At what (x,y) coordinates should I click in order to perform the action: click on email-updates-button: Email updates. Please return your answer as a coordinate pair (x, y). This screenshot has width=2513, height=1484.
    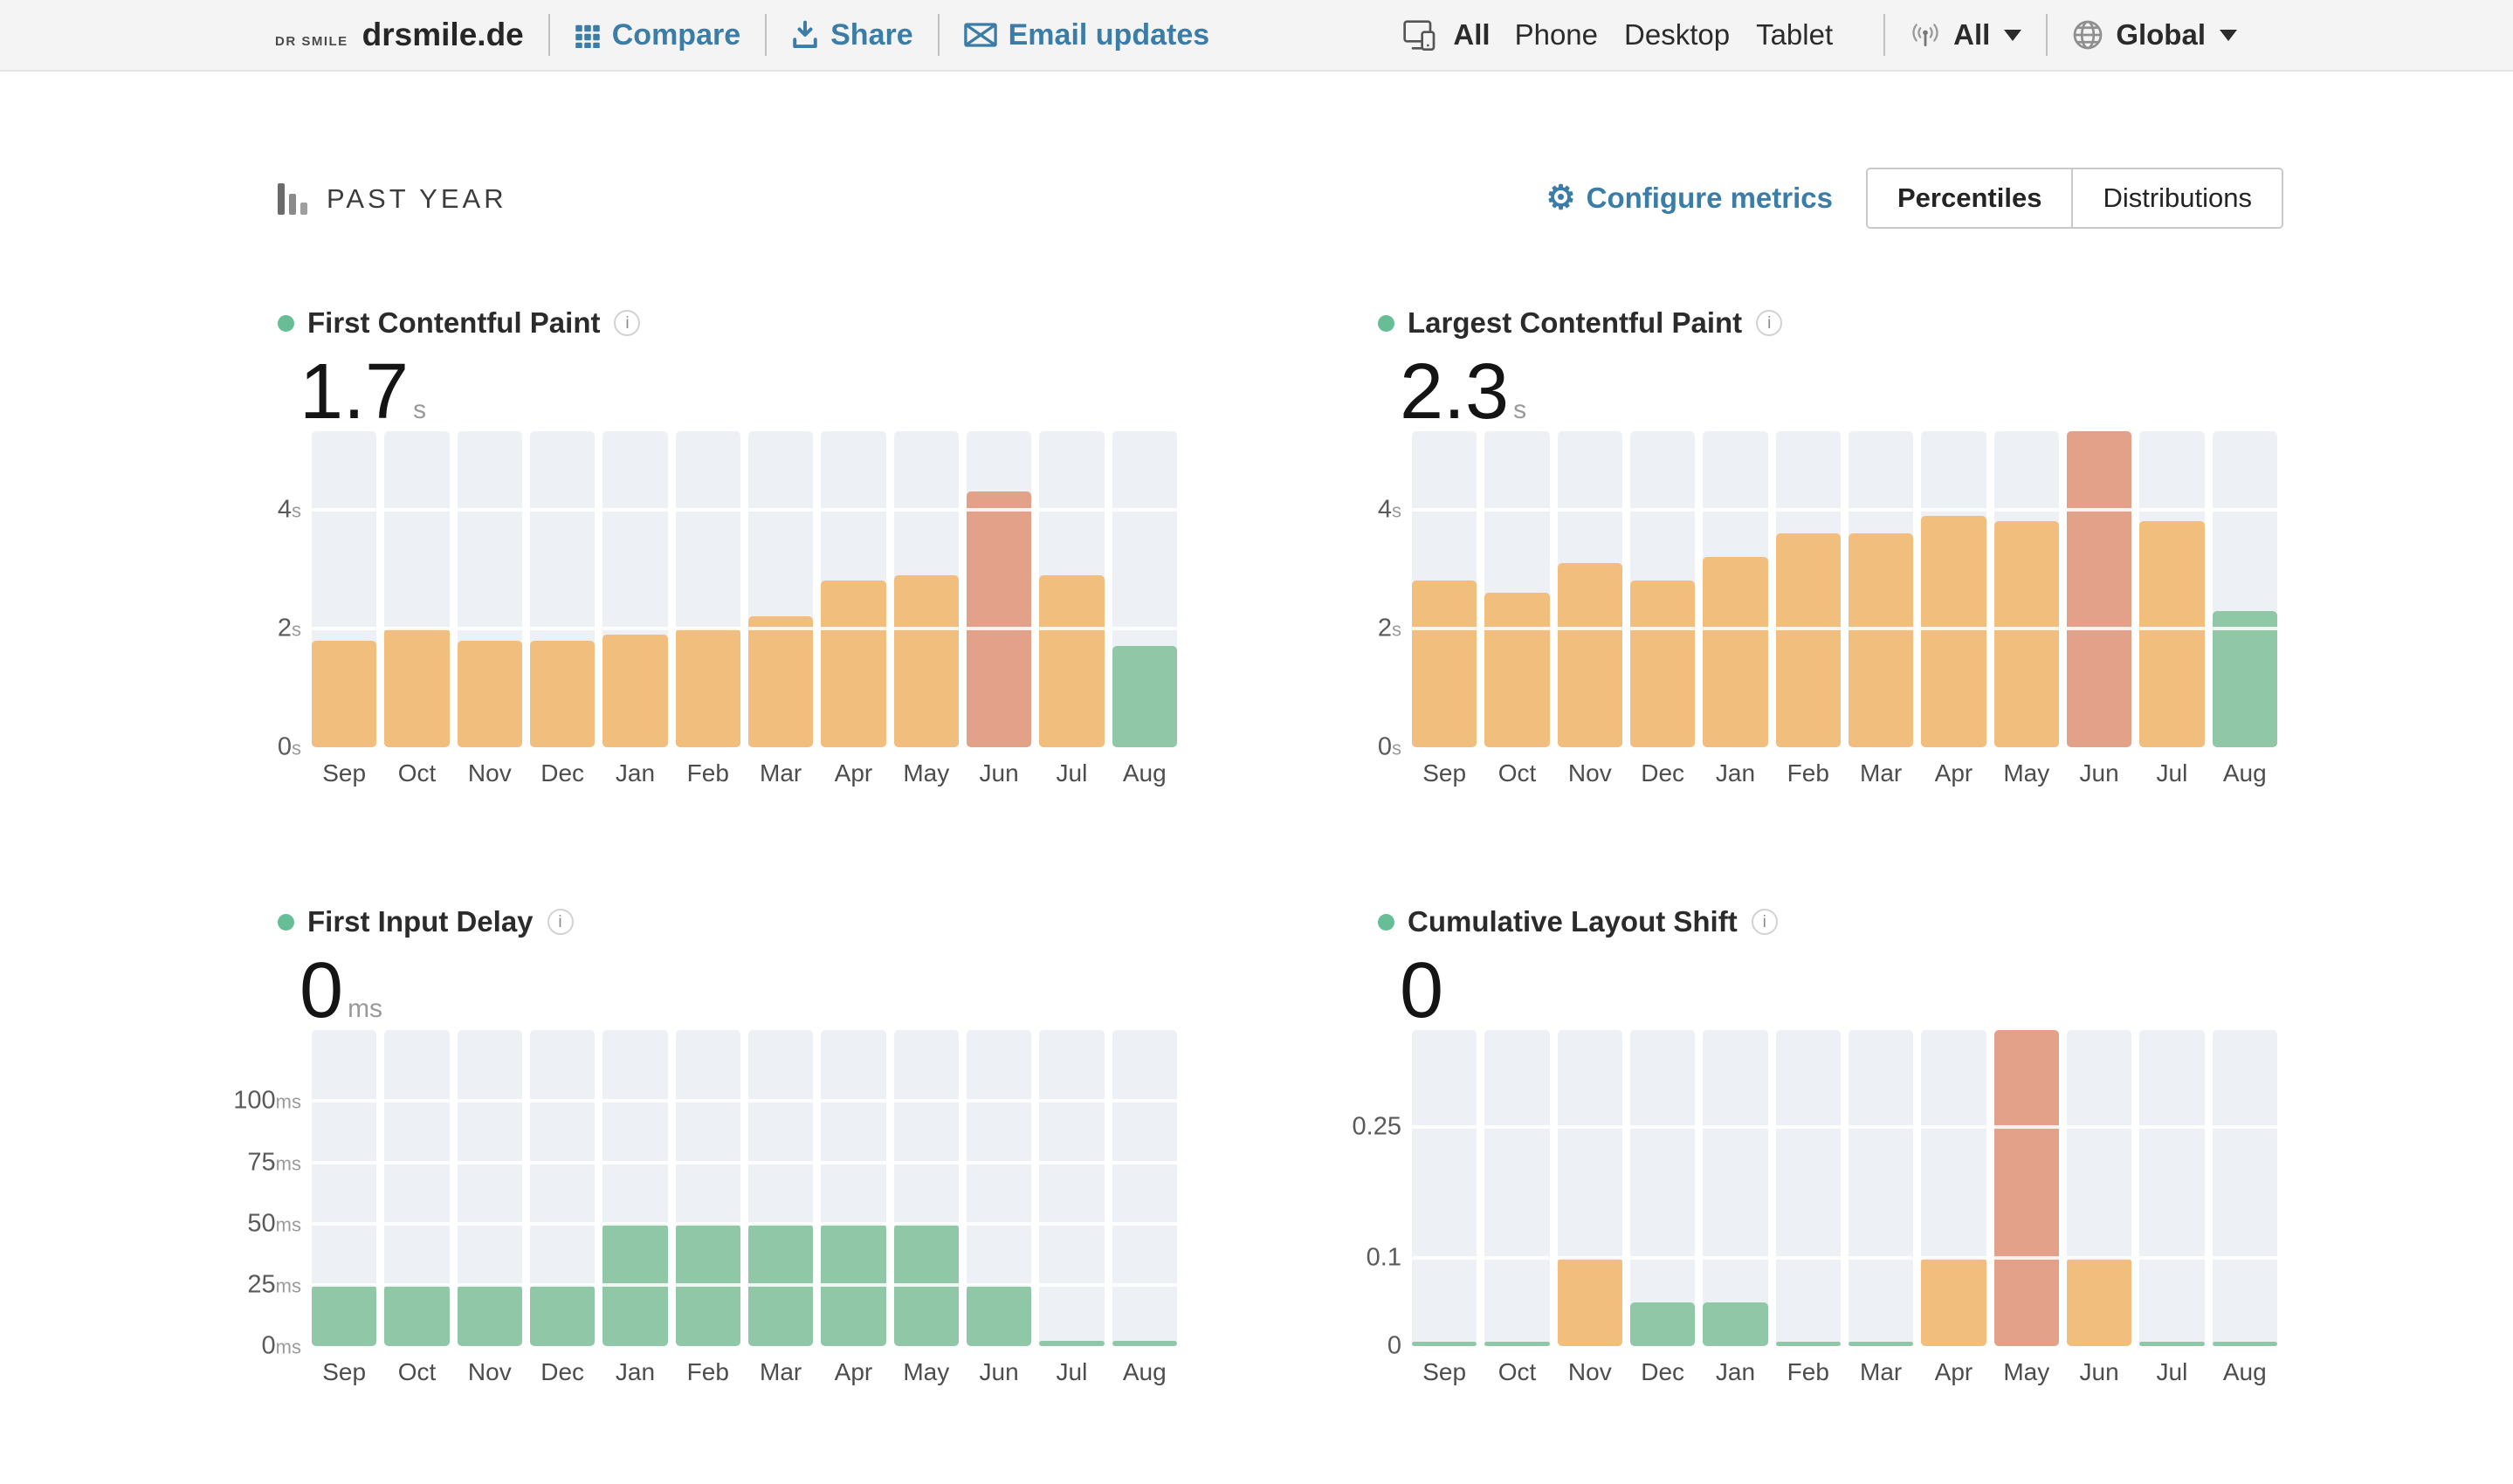
    Looking at the image, I should click on (1086, 35).